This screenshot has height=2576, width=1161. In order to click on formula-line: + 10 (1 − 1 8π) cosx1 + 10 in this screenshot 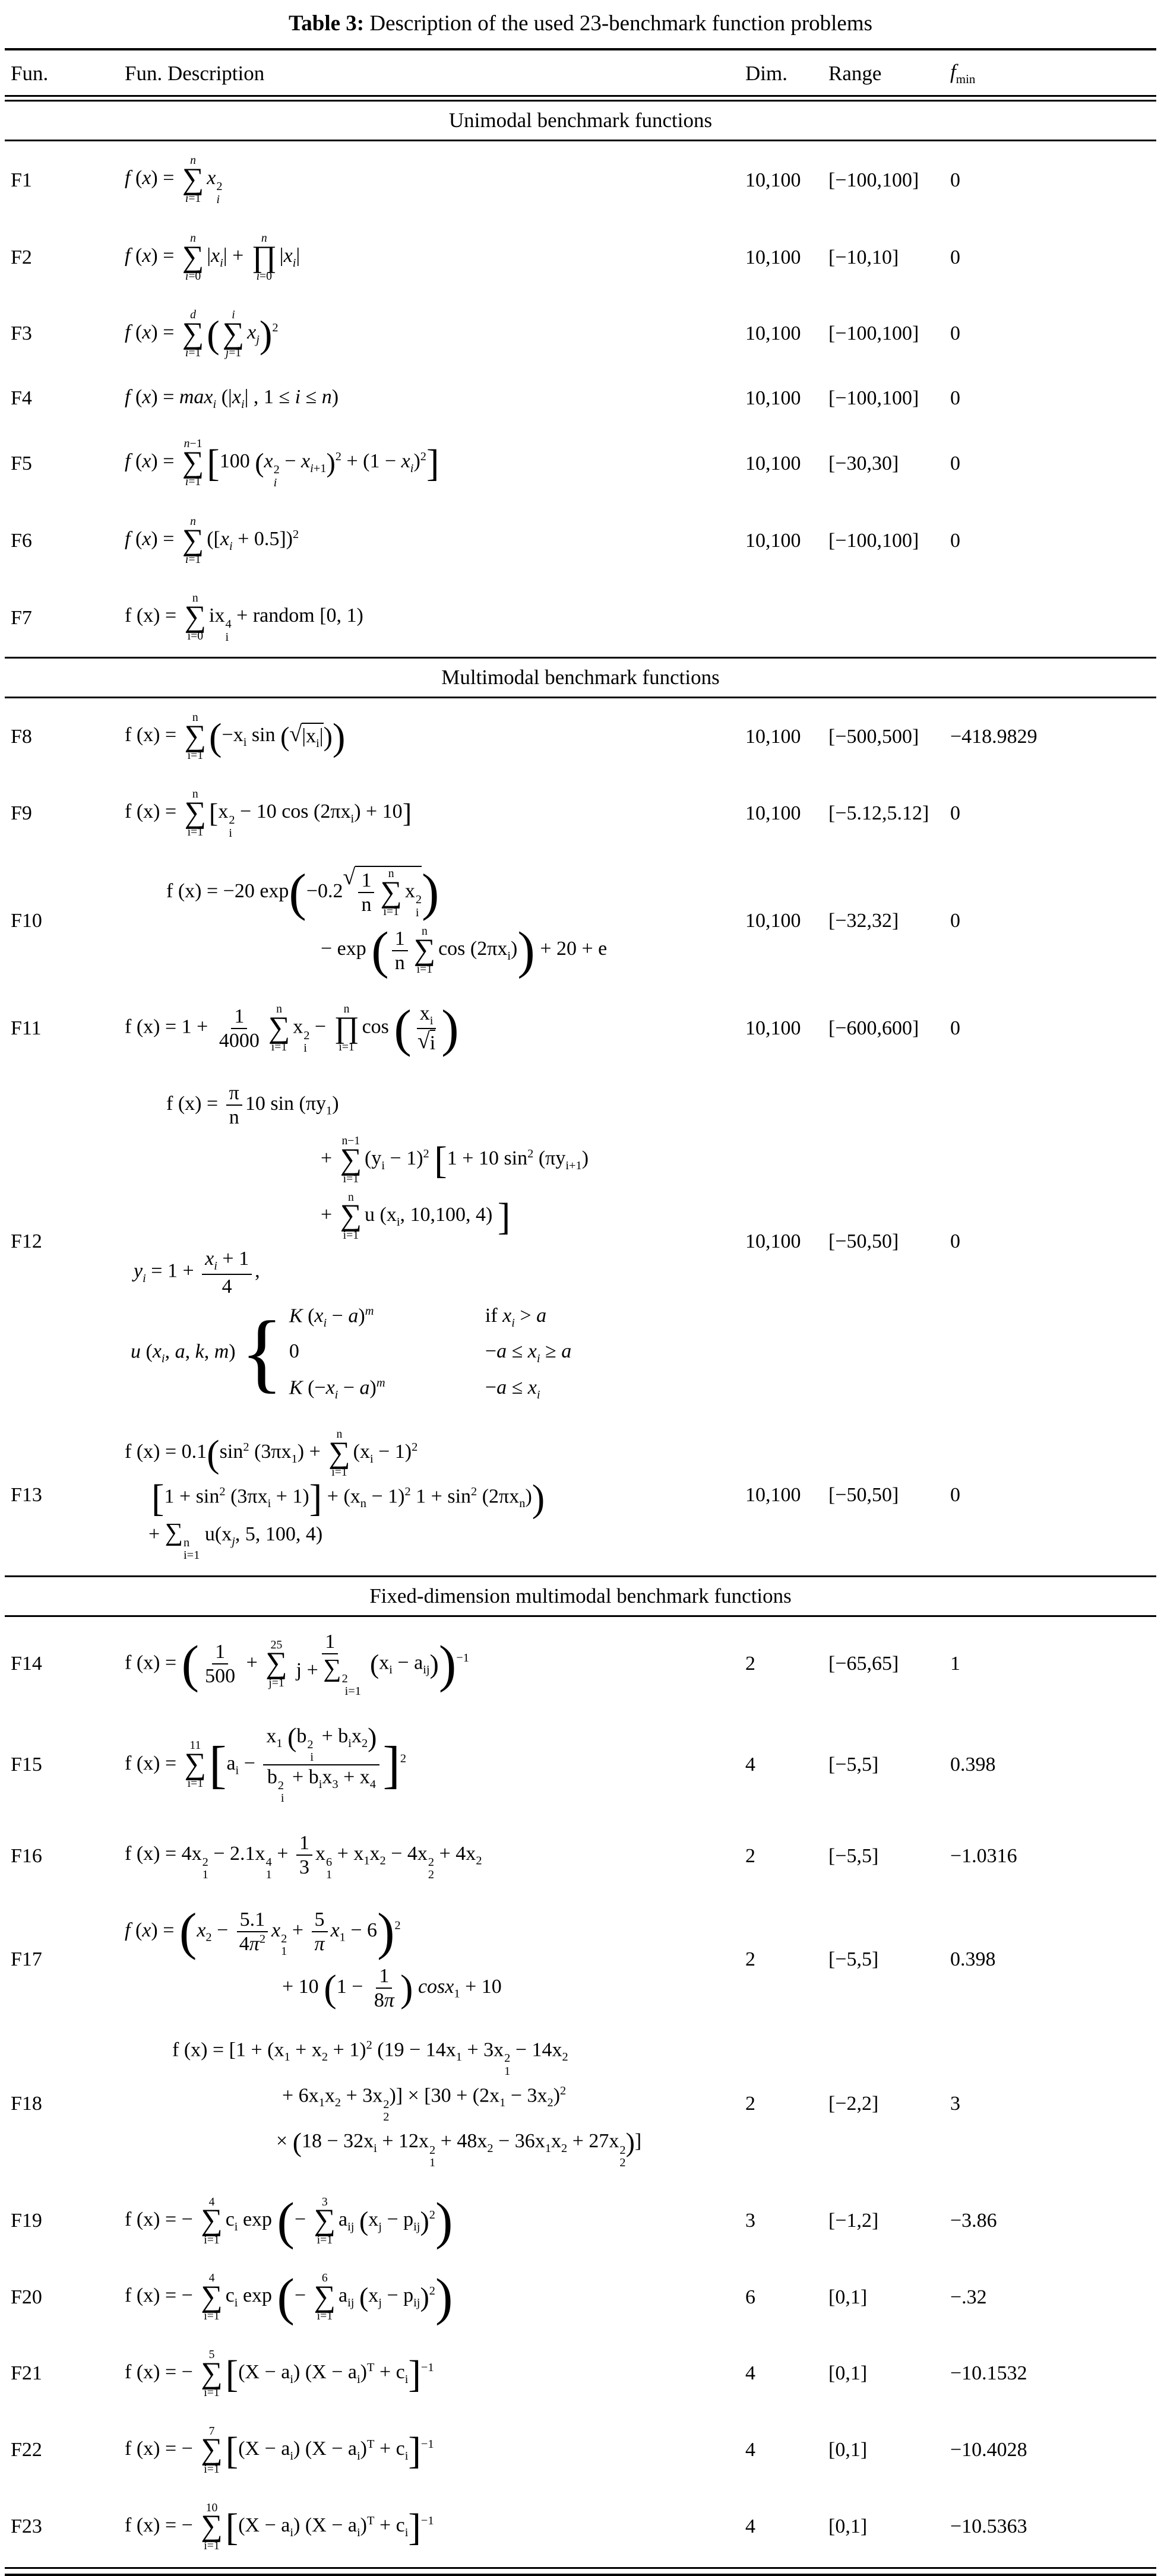, I will do `click(392, 1987)`.